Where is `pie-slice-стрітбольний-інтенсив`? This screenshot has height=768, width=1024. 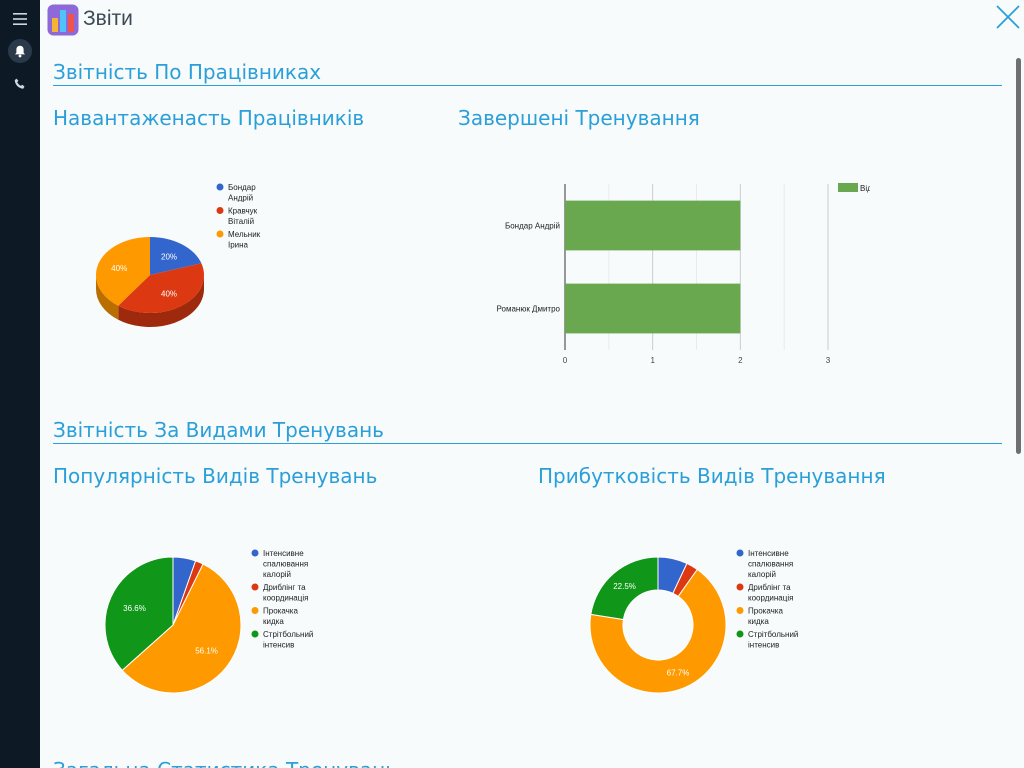 pie-slice-стрітбольний-інтенсив is located at coordinates (139, 613).